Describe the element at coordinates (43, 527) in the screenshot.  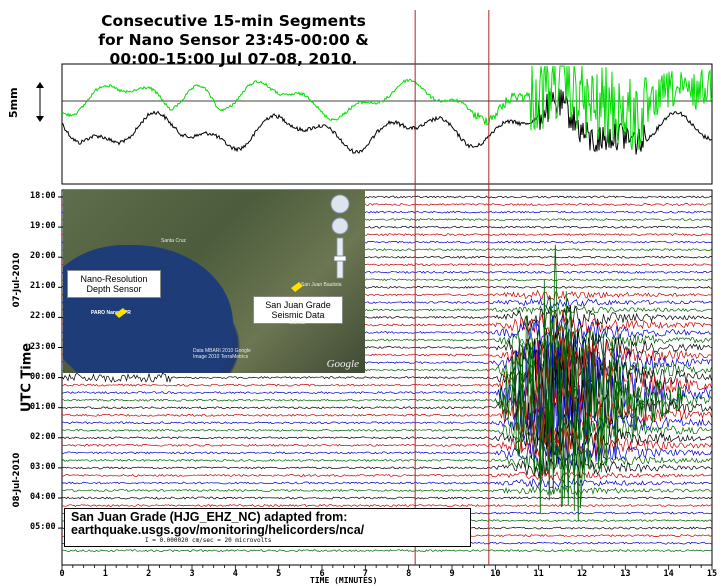
I see `y-tick-label: 05:00` at that location.